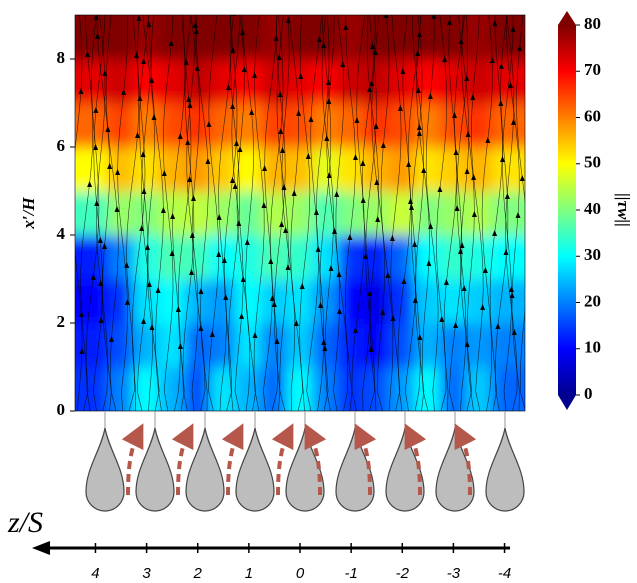  I want to click on colorbar-tick-label: 50, so click(592, 162).